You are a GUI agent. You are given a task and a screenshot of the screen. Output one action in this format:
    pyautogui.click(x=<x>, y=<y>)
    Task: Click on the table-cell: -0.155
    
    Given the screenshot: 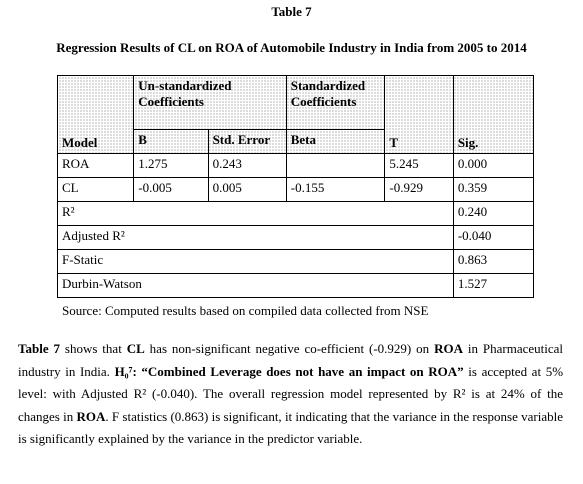 What is the action you would take?
    pyautogui.click(x=335, y=189)
    